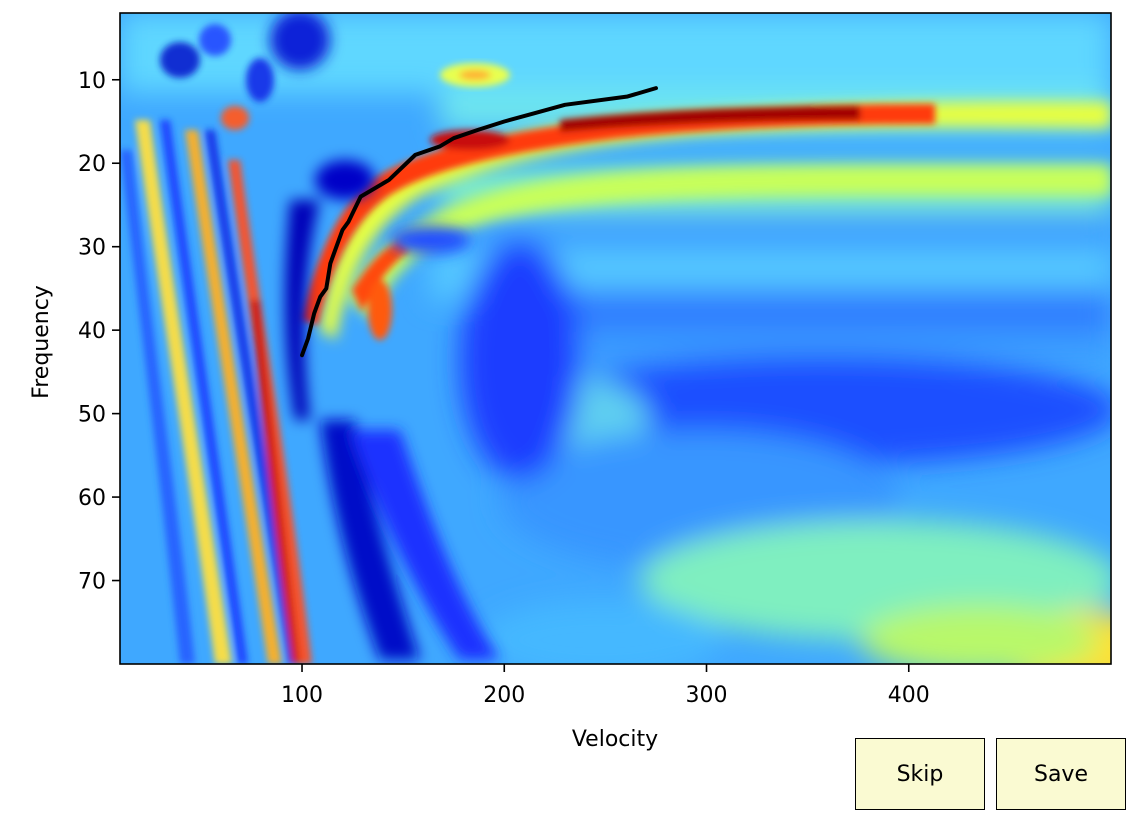 The image size is (1142, 828). I want to click on y-axis: 10 20 30 40 50 60 70, so click(99, 332).